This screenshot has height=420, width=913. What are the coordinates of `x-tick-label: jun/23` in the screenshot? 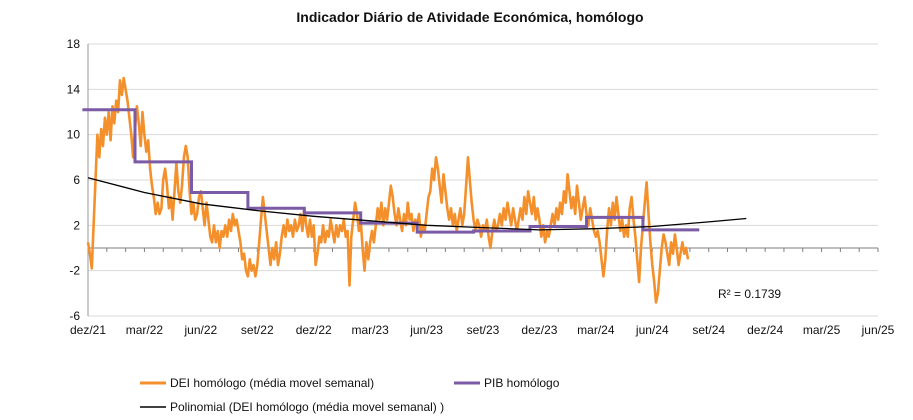 It's located at (426, 330).